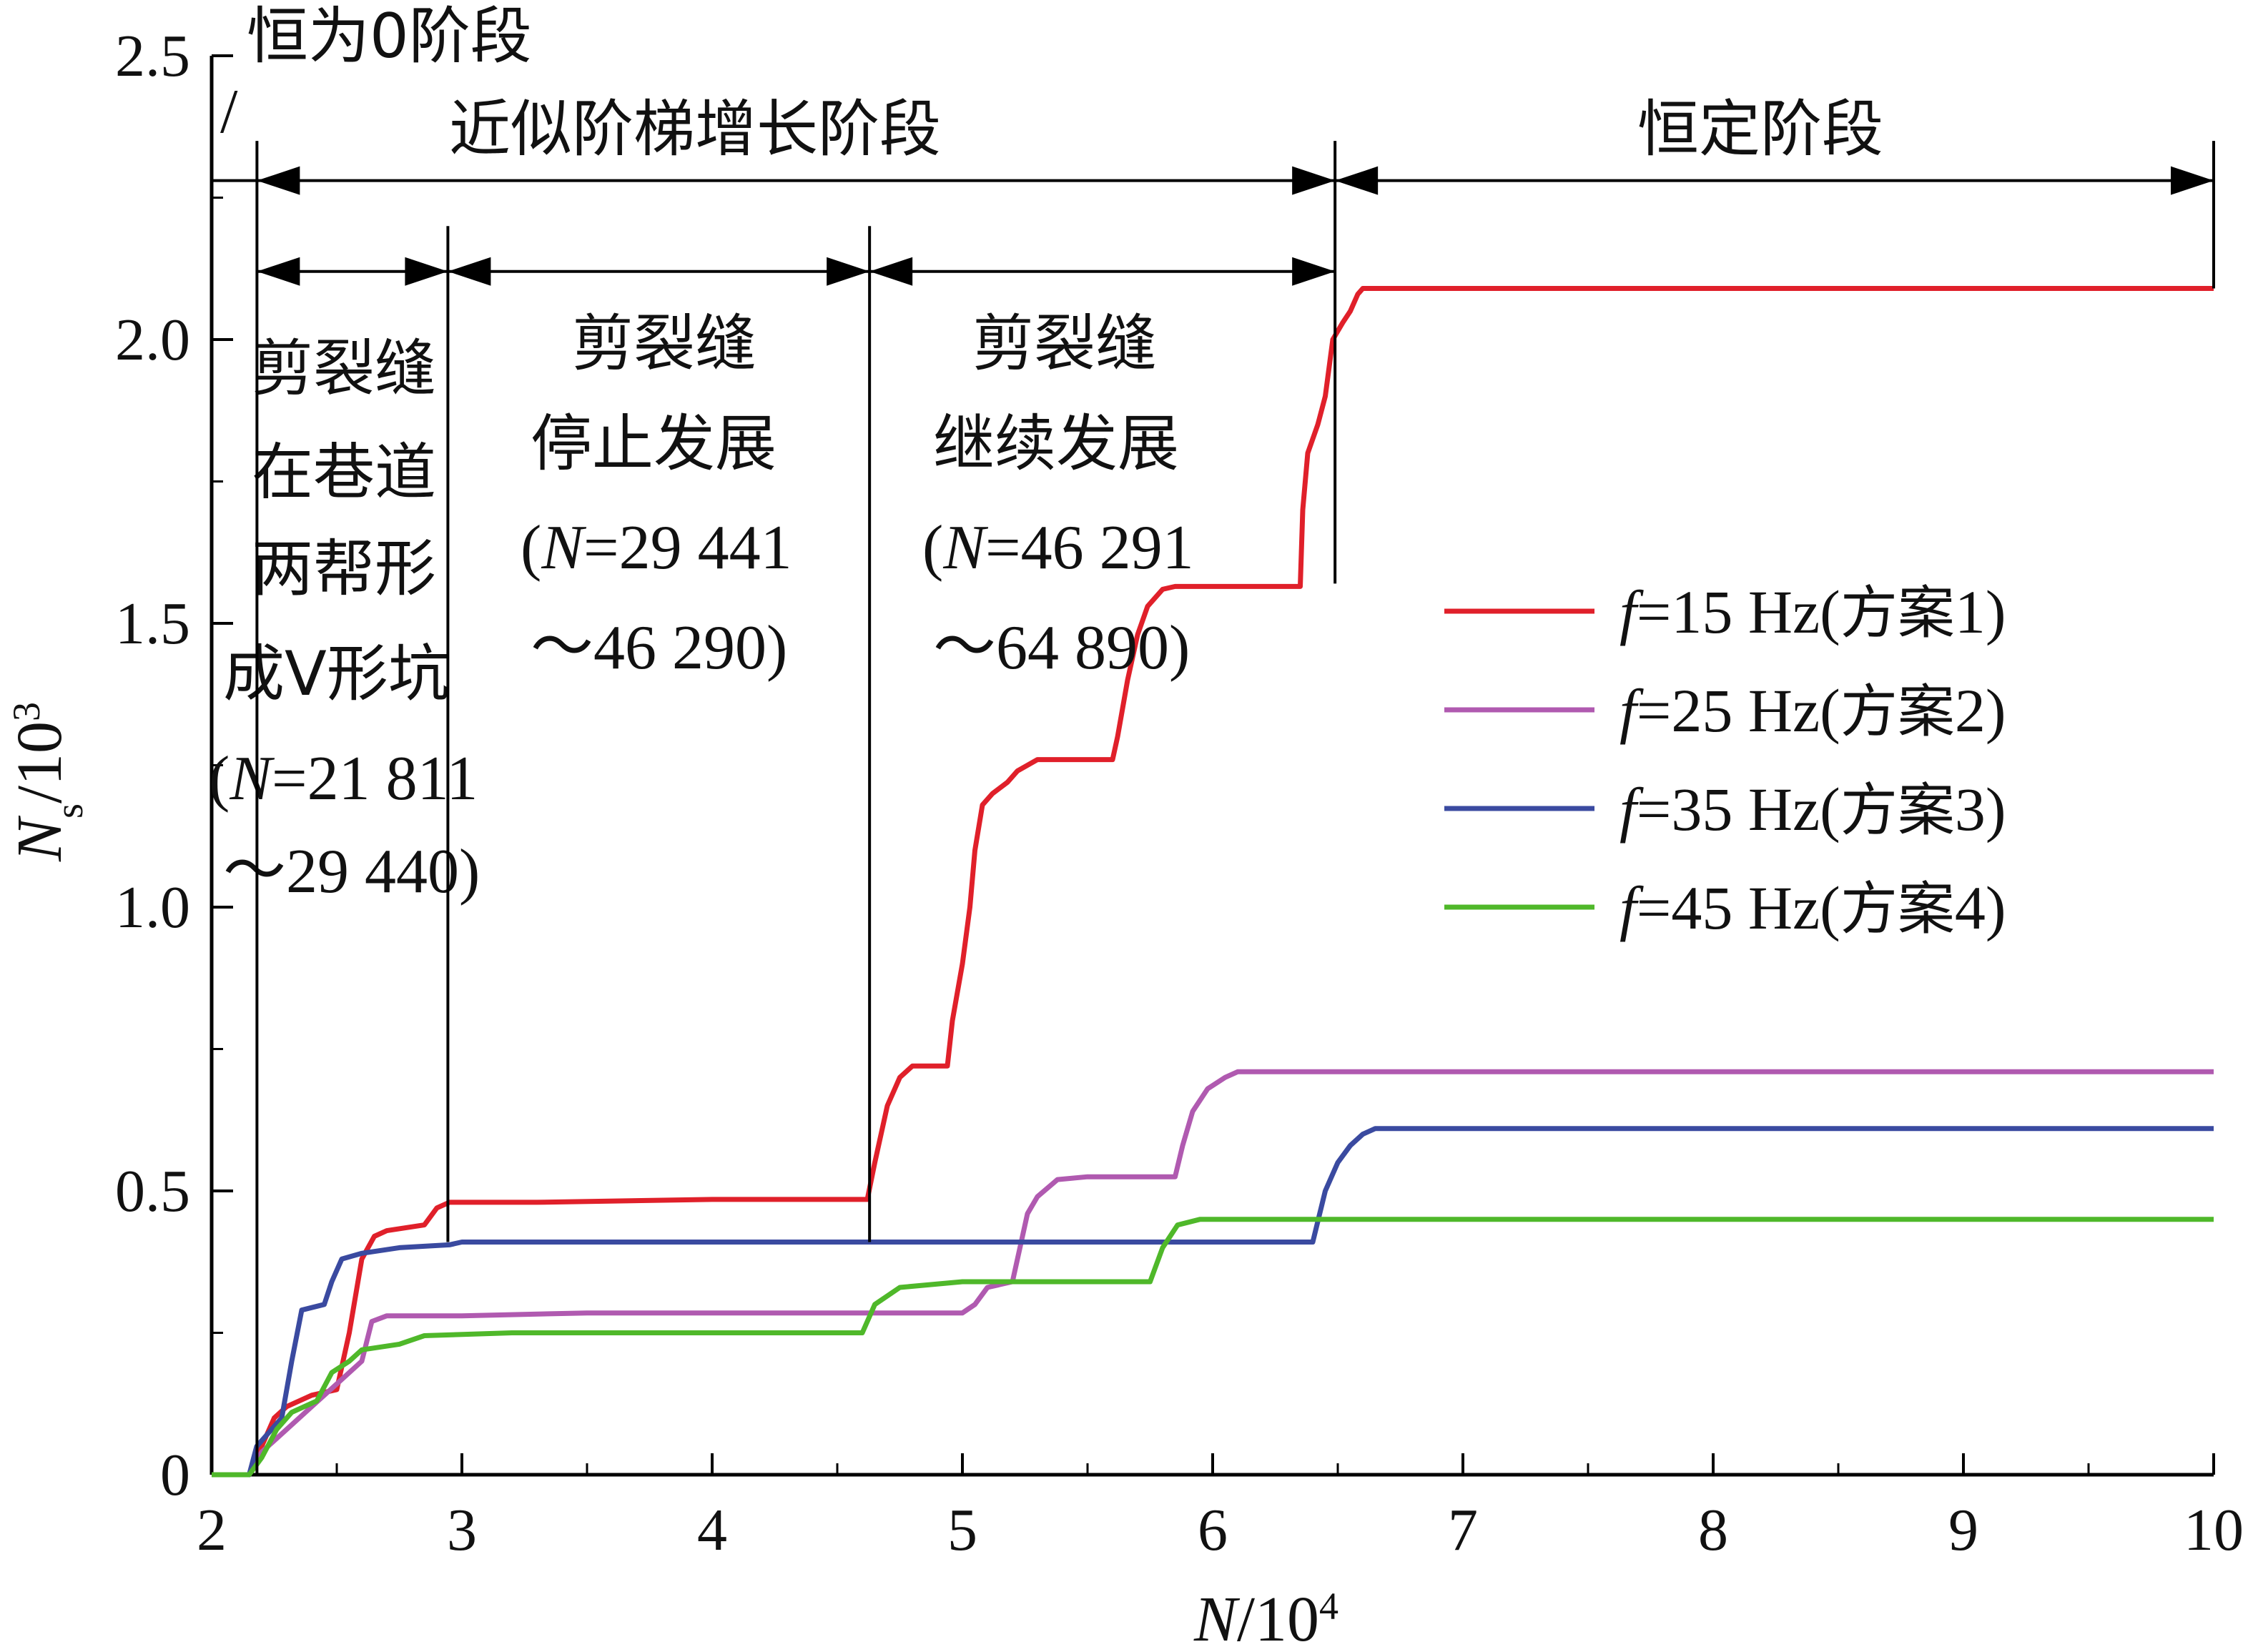 This screenshot has width=2253, height=1652. I want to click on legend-label-1: f=15 Hz(方案1), so click(1813, 612).